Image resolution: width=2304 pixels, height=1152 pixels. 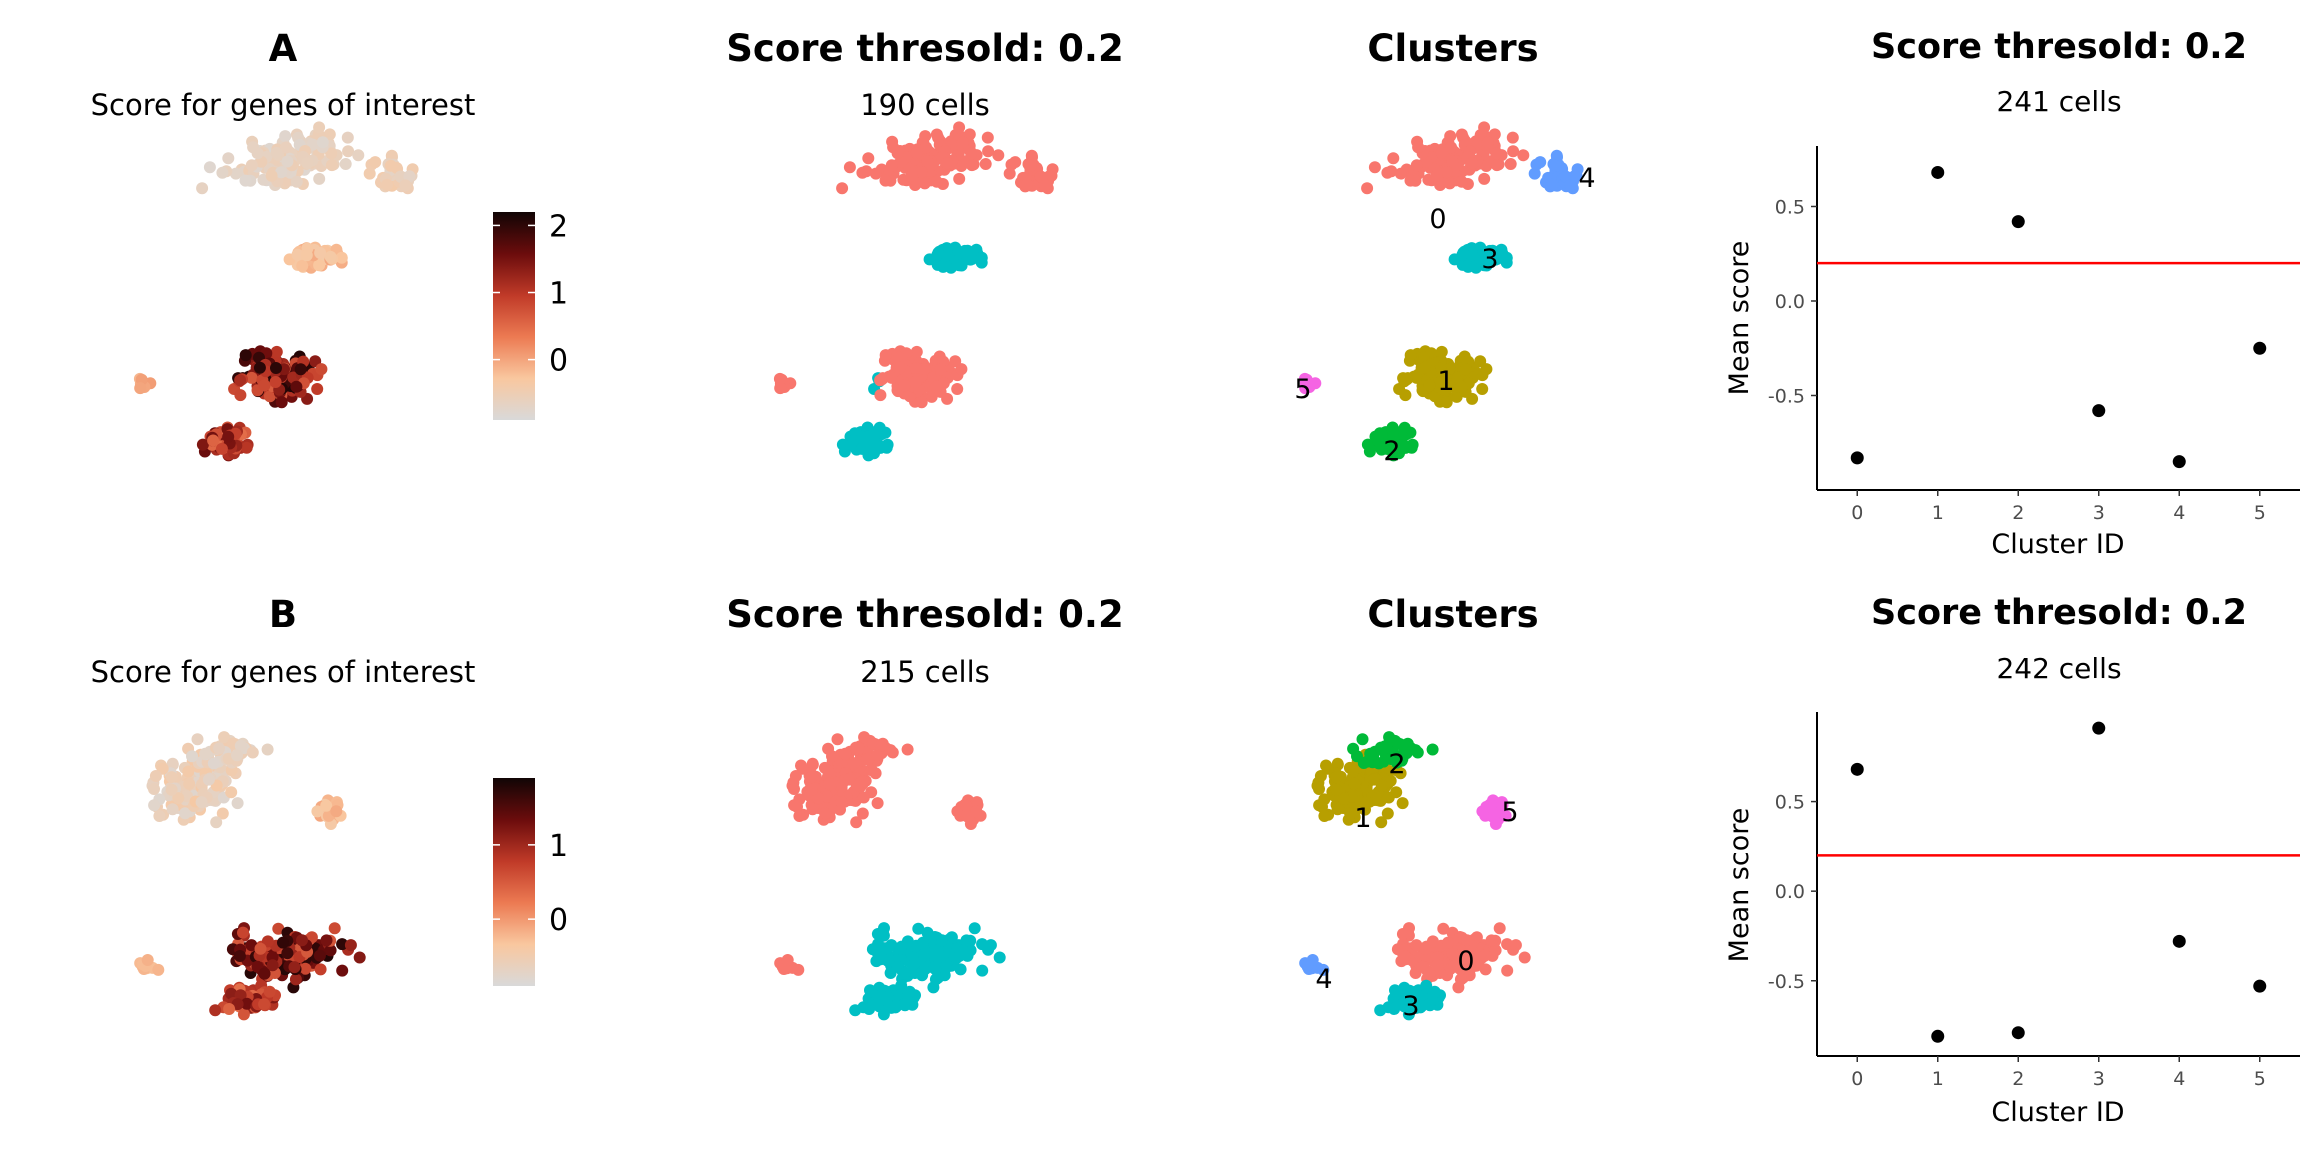 I want to click on x-tick-label: 5, so click(x=2260, y=513).